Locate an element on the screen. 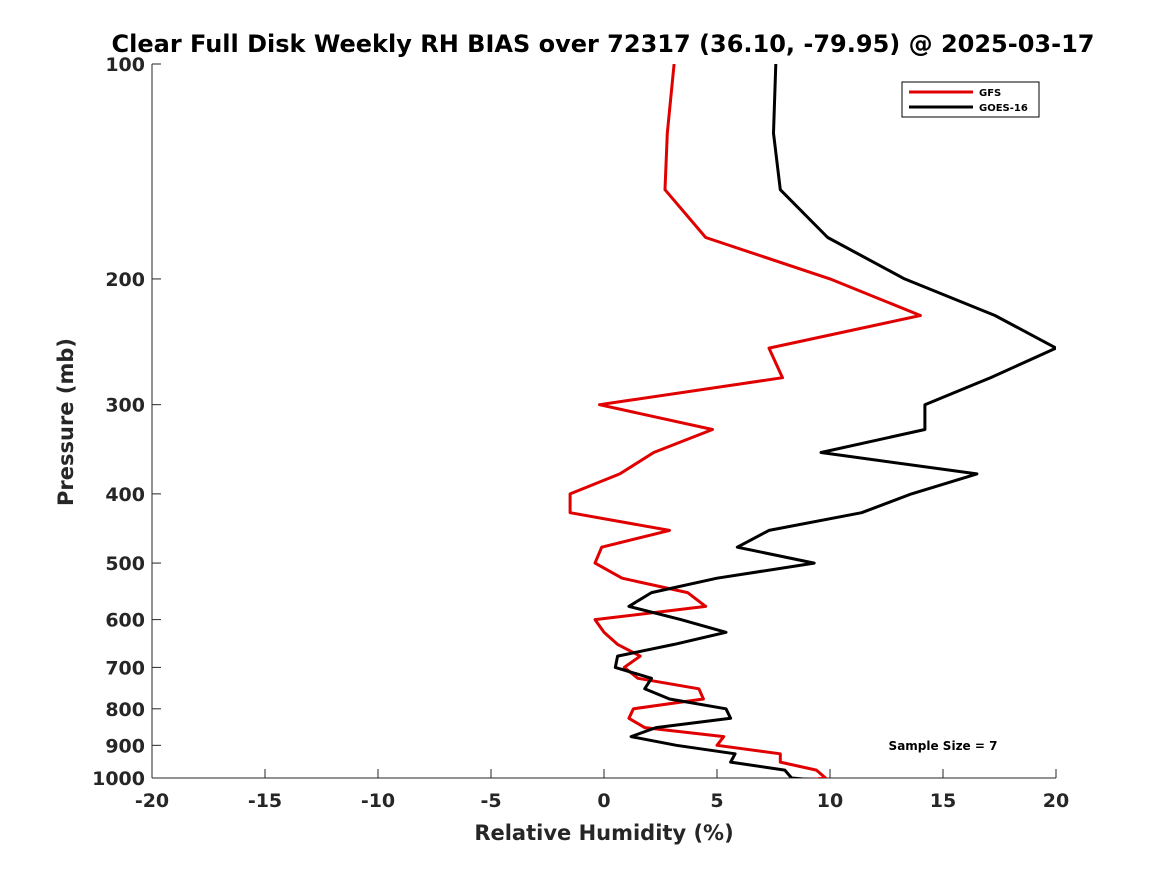 Image resolution: width=1167 pixels, height=875 pixels. y-tick-label: 1000 is located at coordinates (118, 779).